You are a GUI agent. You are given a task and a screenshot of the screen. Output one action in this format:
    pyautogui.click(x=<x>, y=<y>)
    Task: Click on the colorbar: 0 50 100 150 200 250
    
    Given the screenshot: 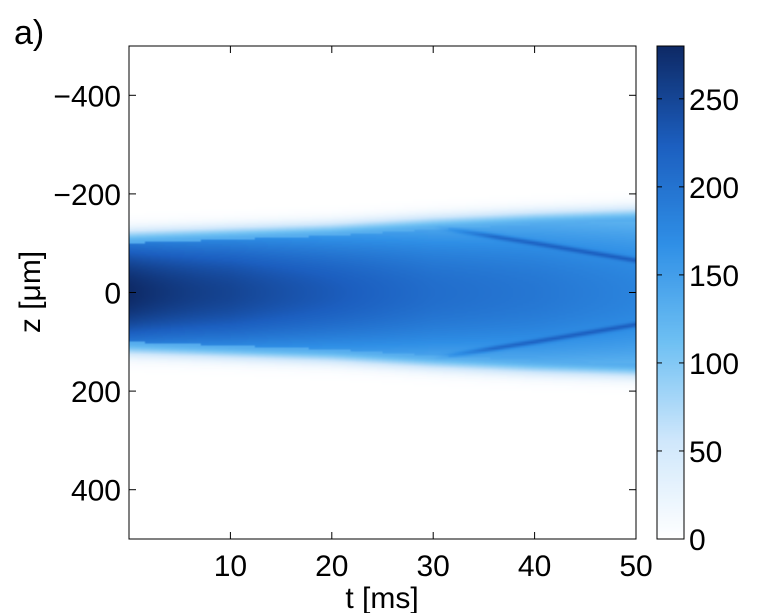 What is the action you would take?
    pyautogui.click(x=697, y=301)
    